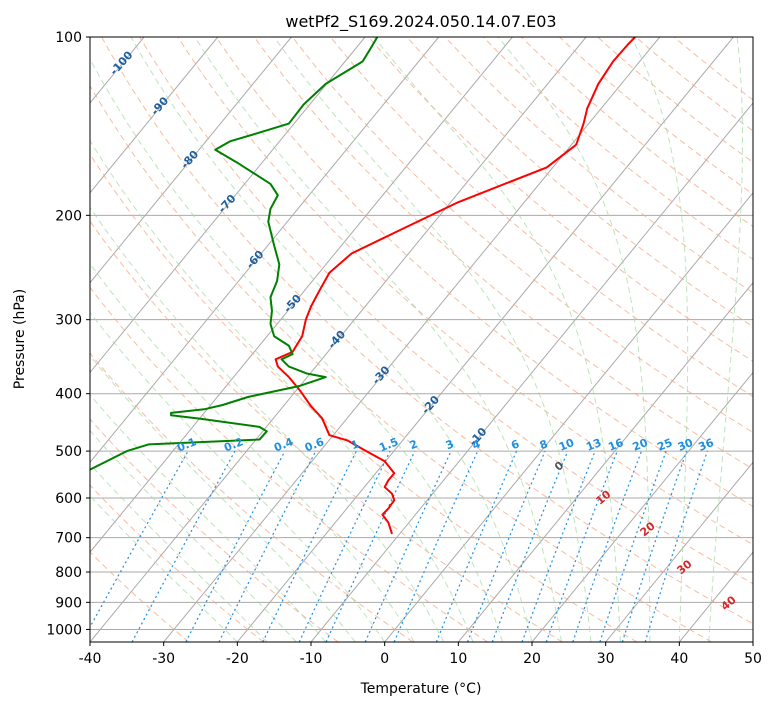 This screenshot has height=708, width=775. What do you see at coordinates (544, 444) in the screenshot?
I see `mixing-ratio-label: 8` at bounding box center [544, 444].